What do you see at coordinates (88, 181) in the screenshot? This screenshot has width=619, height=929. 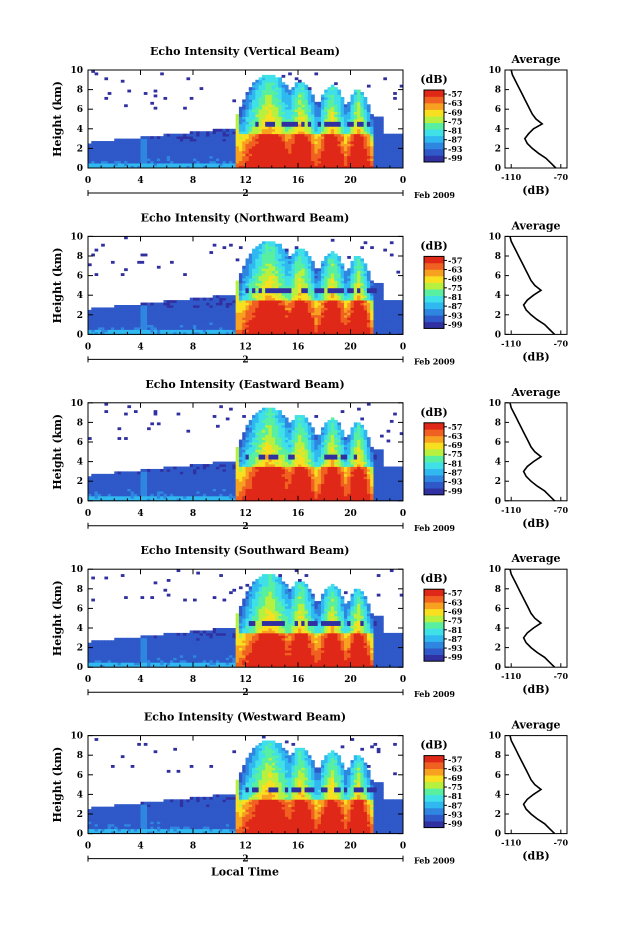 I see `x-tick-label: 0` at bounding box center [88, 181].